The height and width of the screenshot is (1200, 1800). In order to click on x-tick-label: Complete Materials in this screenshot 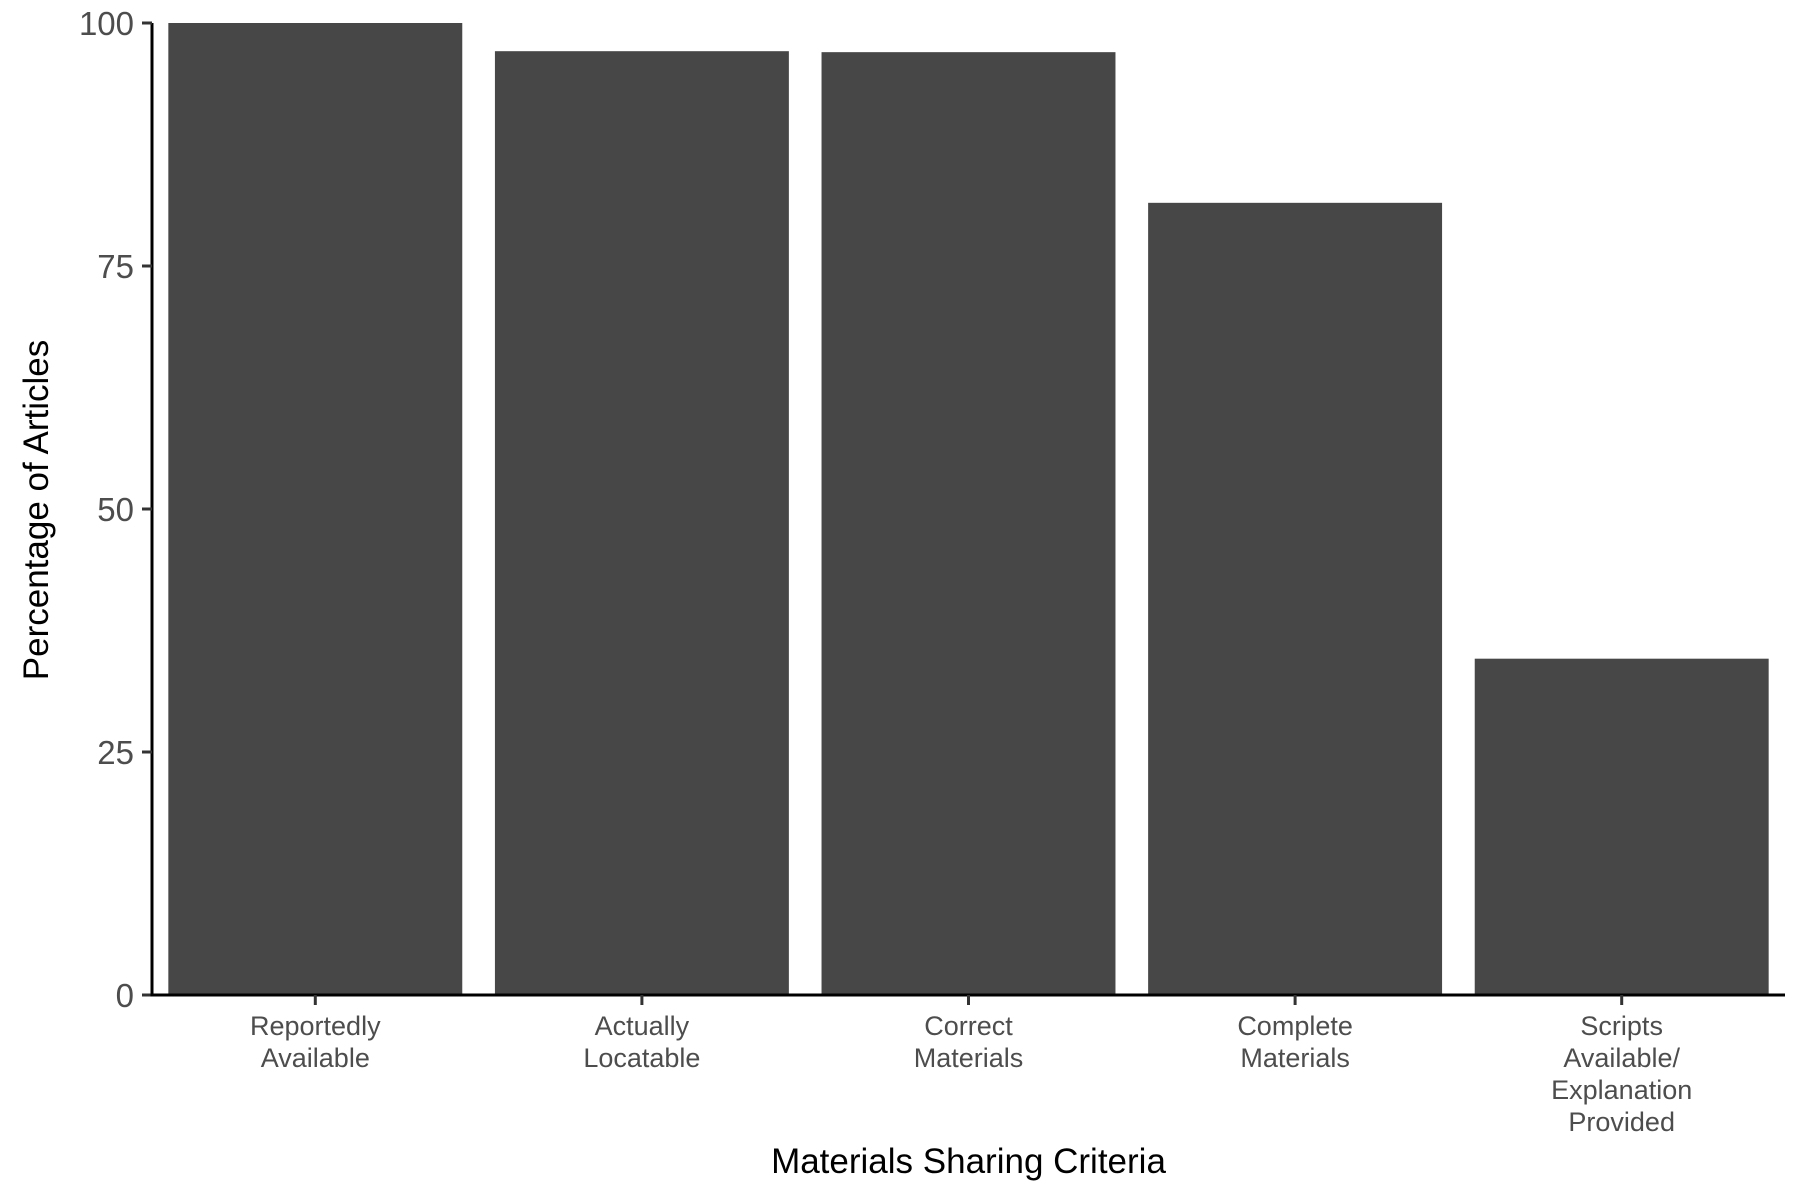, I will do `click(1295, 1042)`.